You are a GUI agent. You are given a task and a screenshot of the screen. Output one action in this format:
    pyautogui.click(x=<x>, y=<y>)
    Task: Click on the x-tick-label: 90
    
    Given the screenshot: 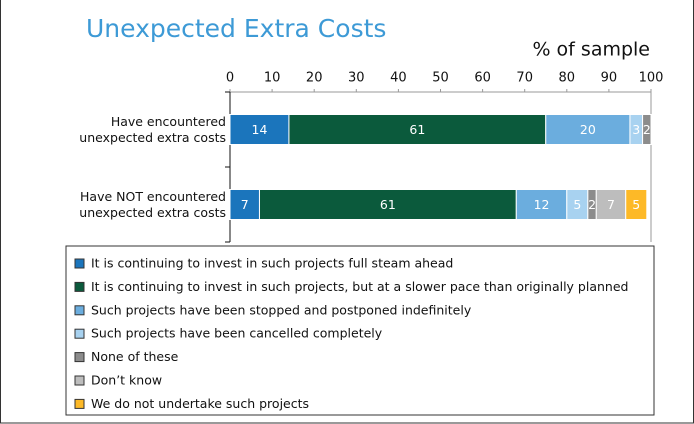 What is the action you would take?
    pyautogui.click(x=609, y=78)
    